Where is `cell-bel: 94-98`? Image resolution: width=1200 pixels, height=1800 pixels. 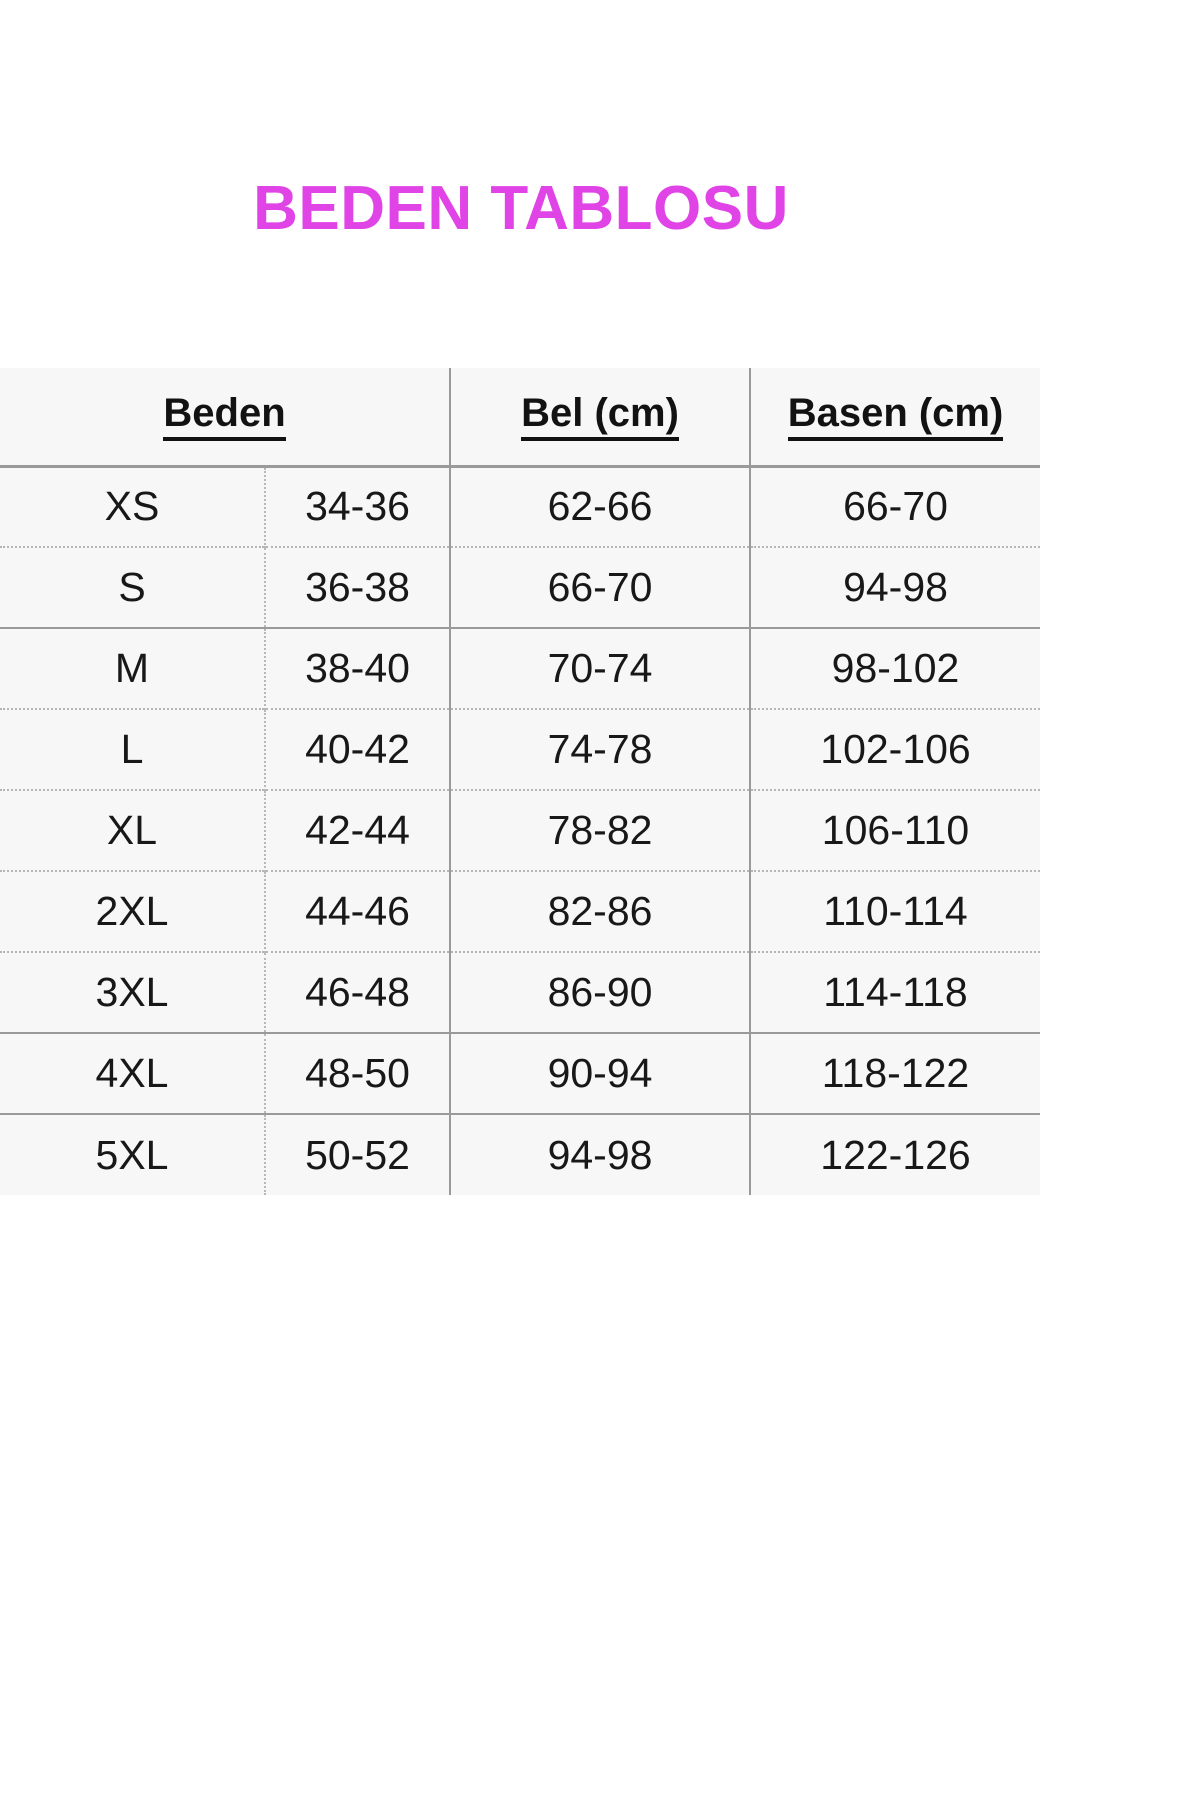
cell-bel: 94-98 is located at coordinates (600, 1154).